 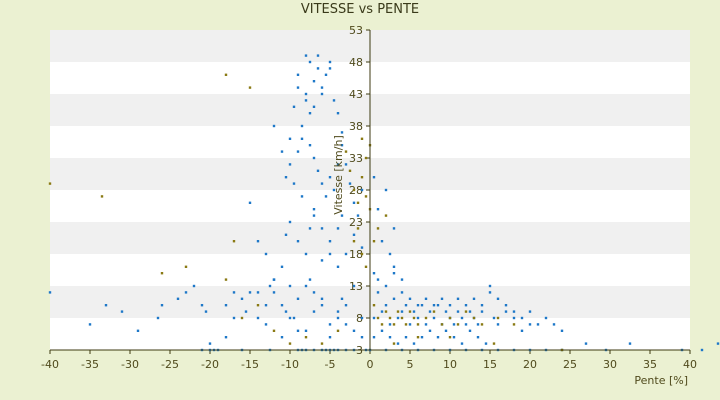 What do you see at coordinates (410, 364) in the screenshot?
I see `x-tick-label: 5` at bounding box center [410, 364].